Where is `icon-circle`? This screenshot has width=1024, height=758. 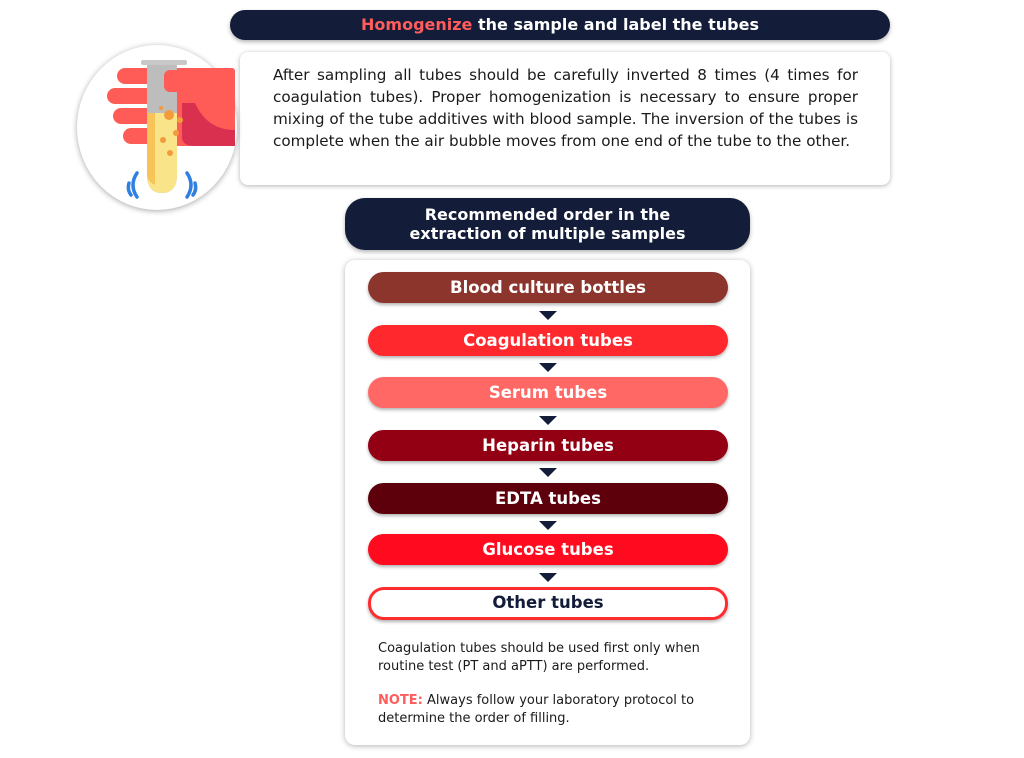
icon-circle is located at coordinates (157, 127).